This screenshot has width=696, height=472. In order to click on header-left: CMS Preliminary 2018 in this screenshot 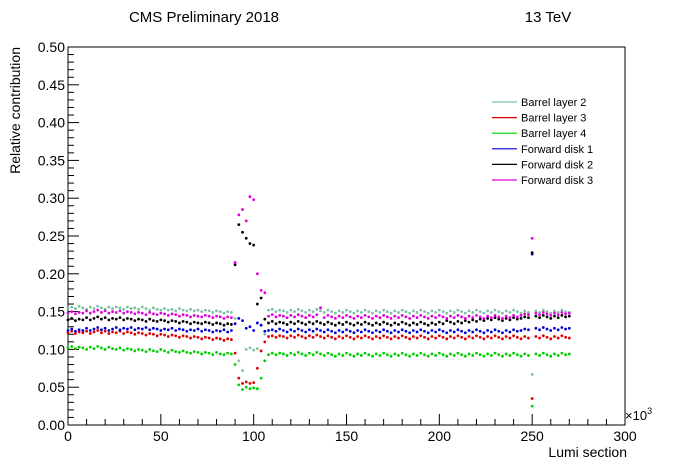, I will do `click(204, 17)`.